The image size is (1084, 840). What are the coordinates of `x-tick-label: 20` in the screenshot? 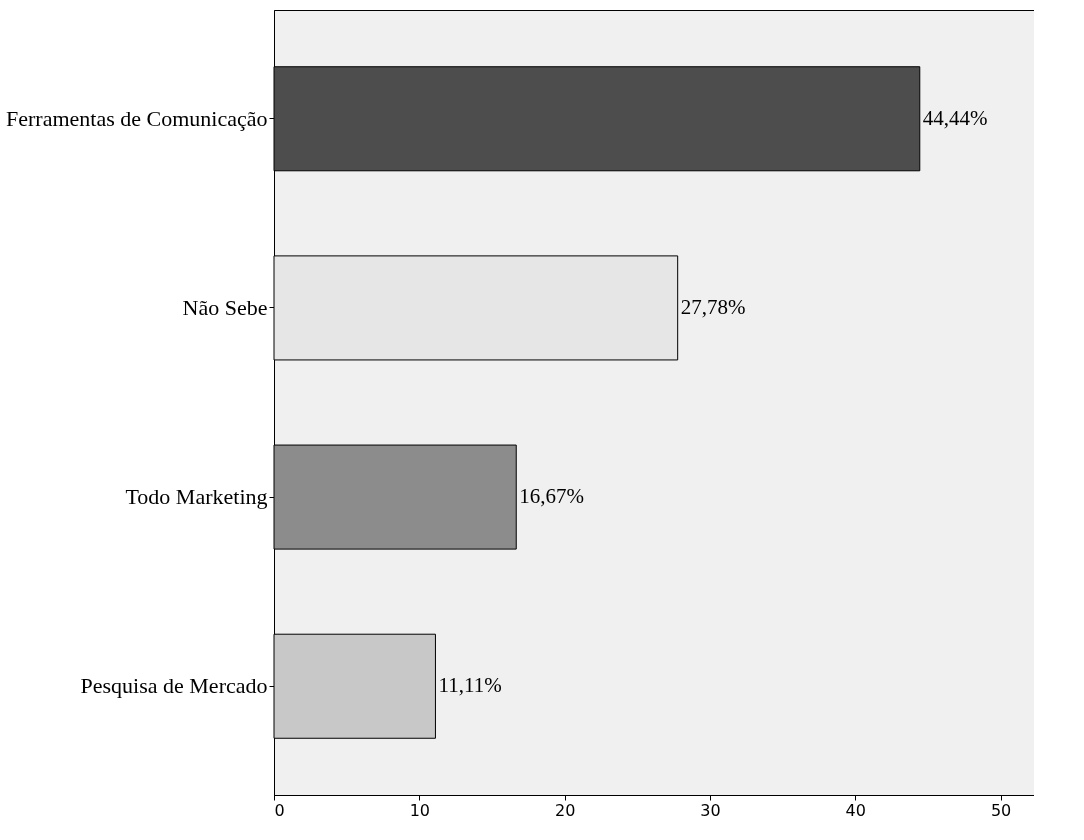 It's located at (565, 810).